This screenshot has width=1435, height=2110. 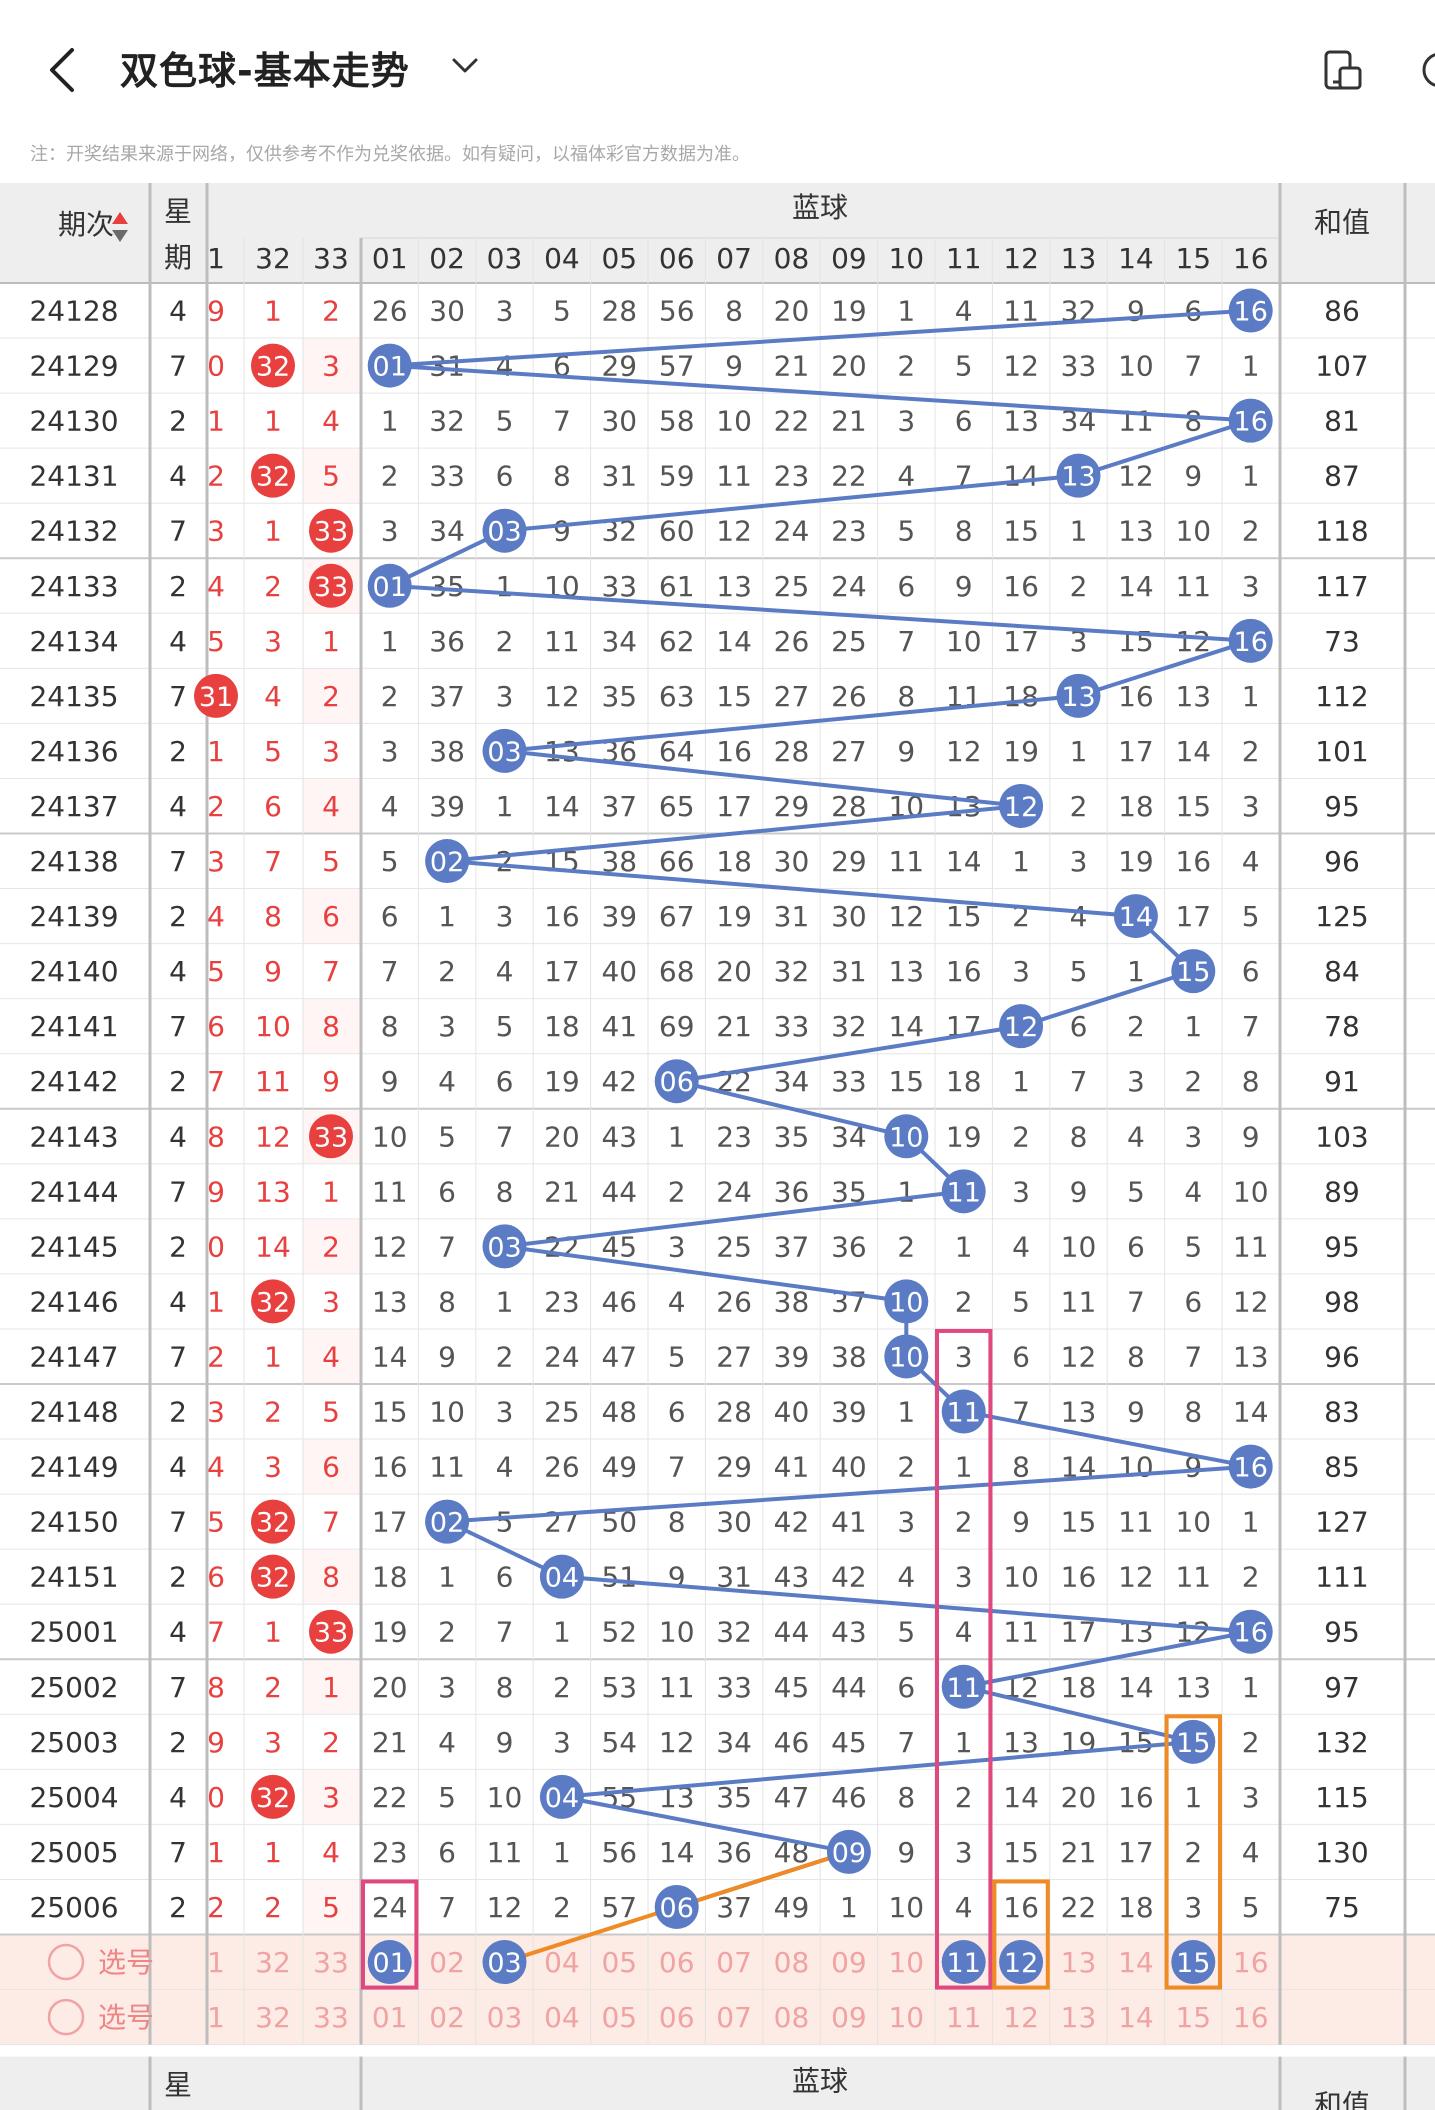 I want to click on rotate-screen-icon, so click(x=1342, y=70).